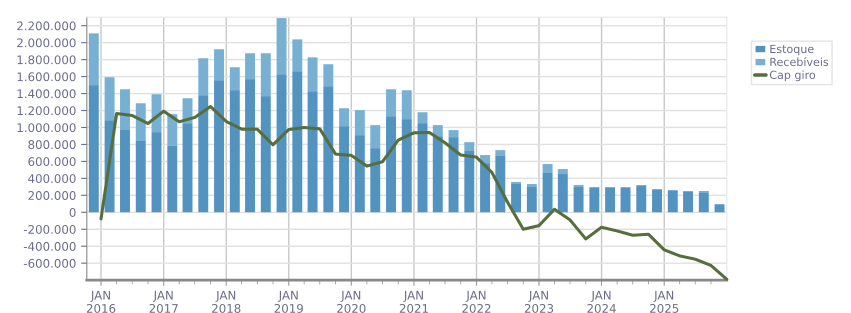  I want to click on x-tick-label: JAN 2019, so click(288, 301).